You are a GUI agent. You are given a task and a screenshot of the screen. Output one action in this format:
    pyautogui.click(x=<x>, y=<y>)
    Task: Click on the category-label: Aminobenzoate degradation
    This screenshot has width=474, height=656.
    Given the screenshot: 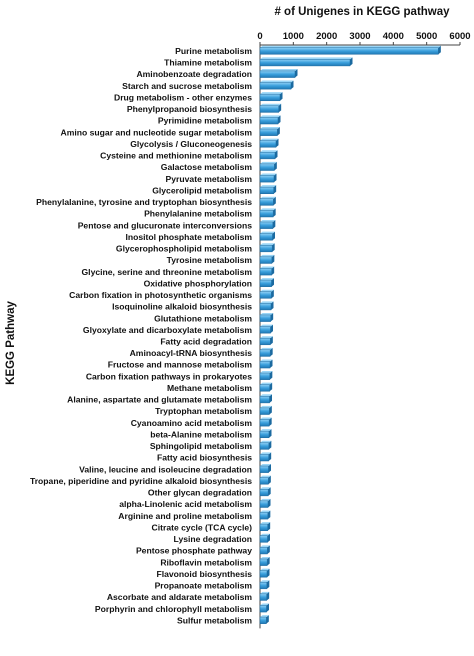 What is the action you would take?
    pyautogui.click(x=194, y=74)
    